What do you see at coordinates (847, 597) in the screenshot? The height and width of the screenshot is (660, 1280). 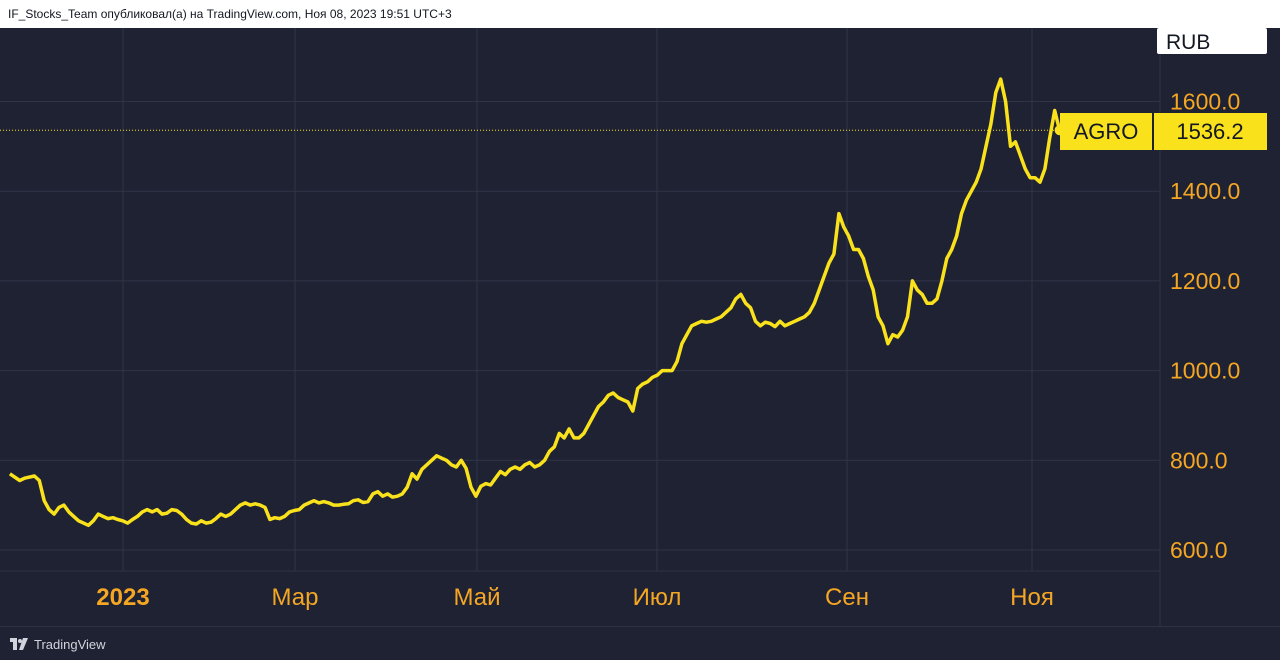 I see `x-tick-label: Сен` at bounding box center [847, 597].